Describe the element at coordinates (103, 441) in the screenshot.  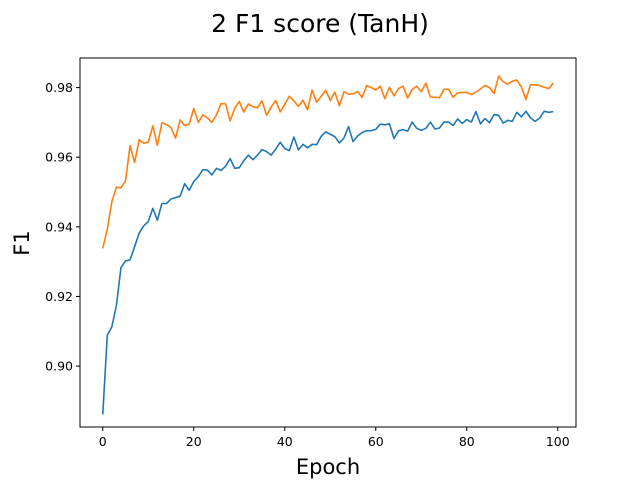
I see `x-tick-label: 0` at that location.